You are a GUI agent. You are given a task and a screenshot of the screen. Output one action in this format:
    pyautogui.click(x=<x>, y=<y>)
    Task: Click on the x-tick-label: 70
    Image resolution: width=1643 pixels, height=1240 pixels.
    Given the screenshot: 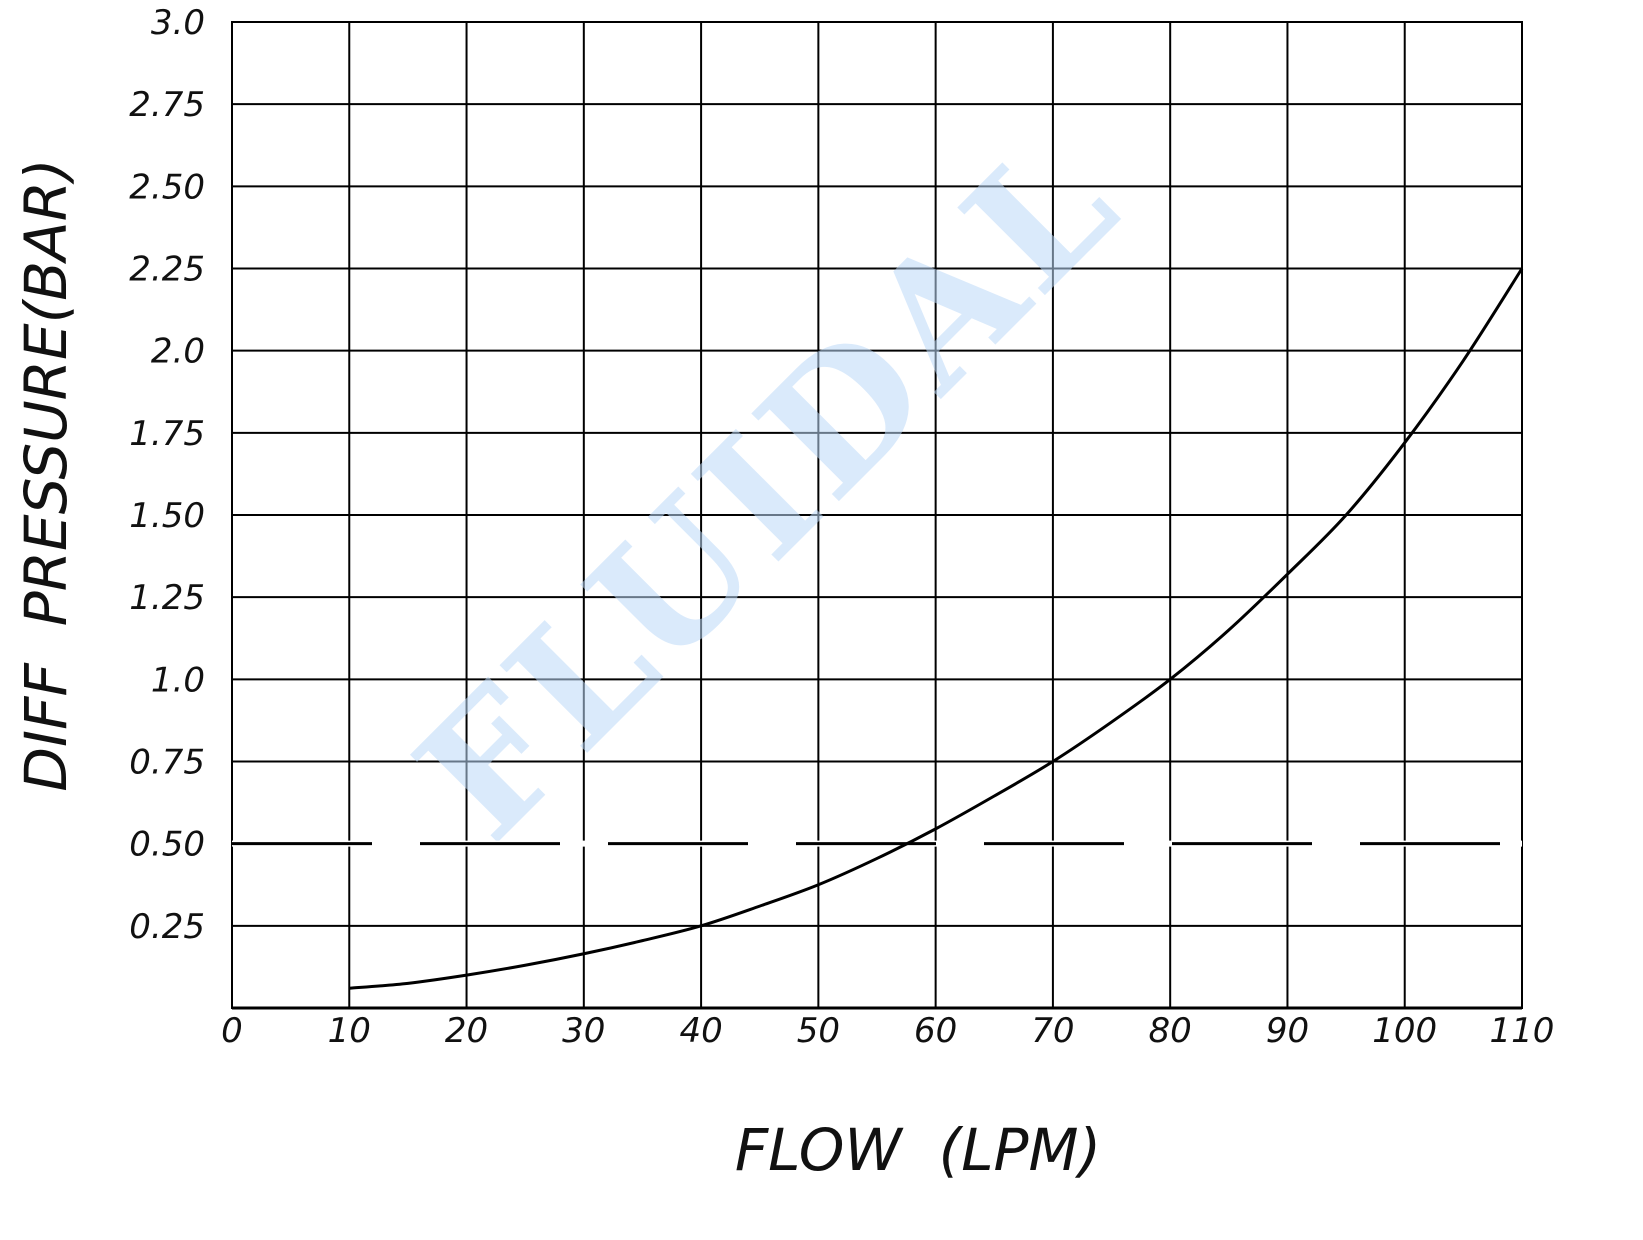 What is the action you would take?
    pyautogui.click(x=1052, y=1031)
    